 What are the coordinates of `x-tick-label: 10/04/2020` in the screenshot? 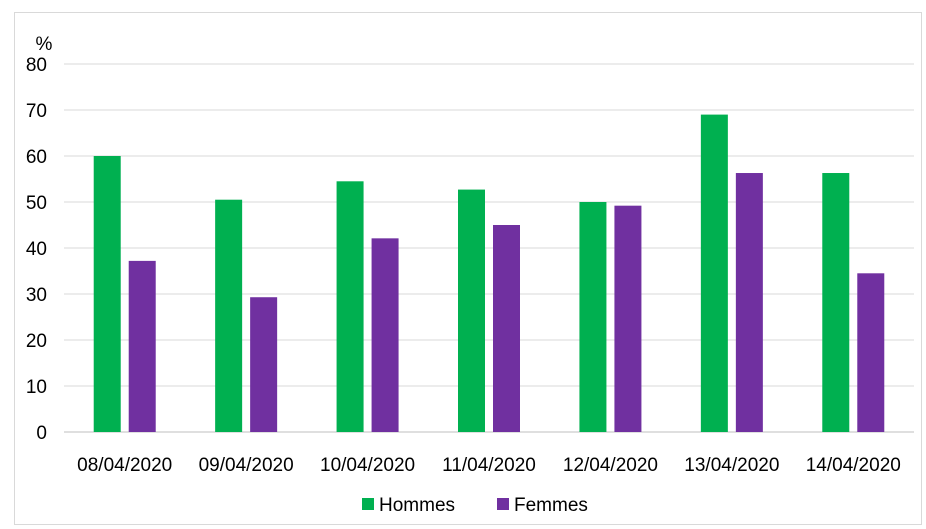 It's located at (367, 465).